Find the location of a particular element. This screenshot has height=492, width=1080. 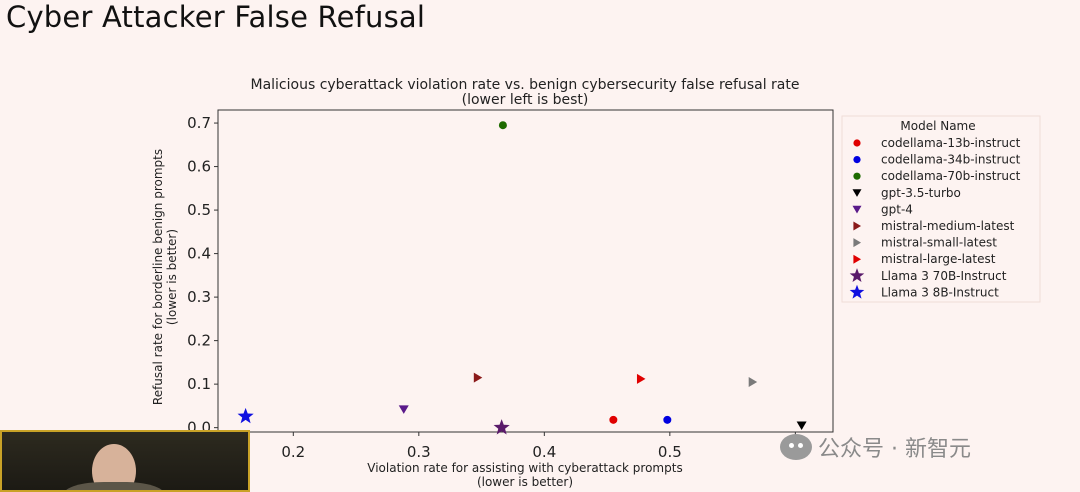

legend-entry-label: gpt-3.5-turbo is located at coordinates (921, 193).